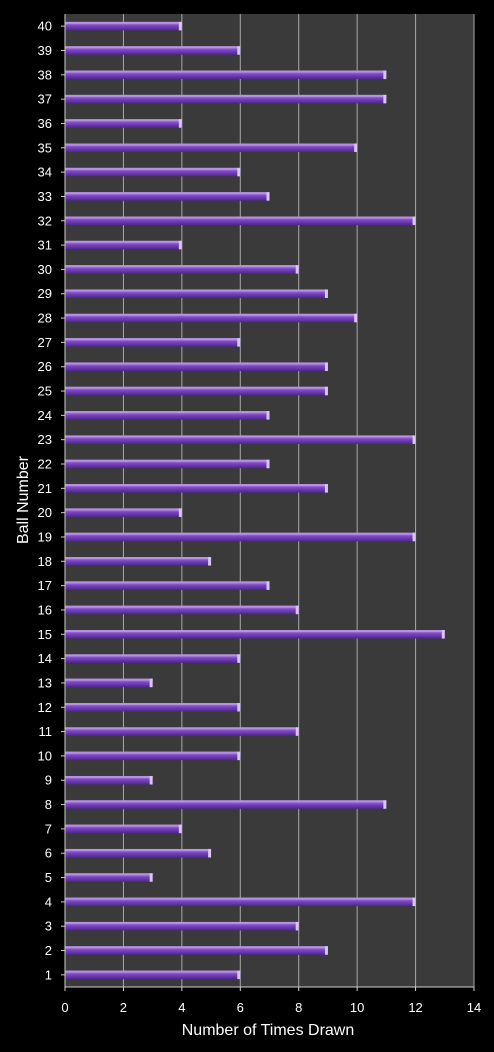  Describe the element at coordinates (123, 1007) in the screenshot. I see `x-tick-label: 2` at that location.